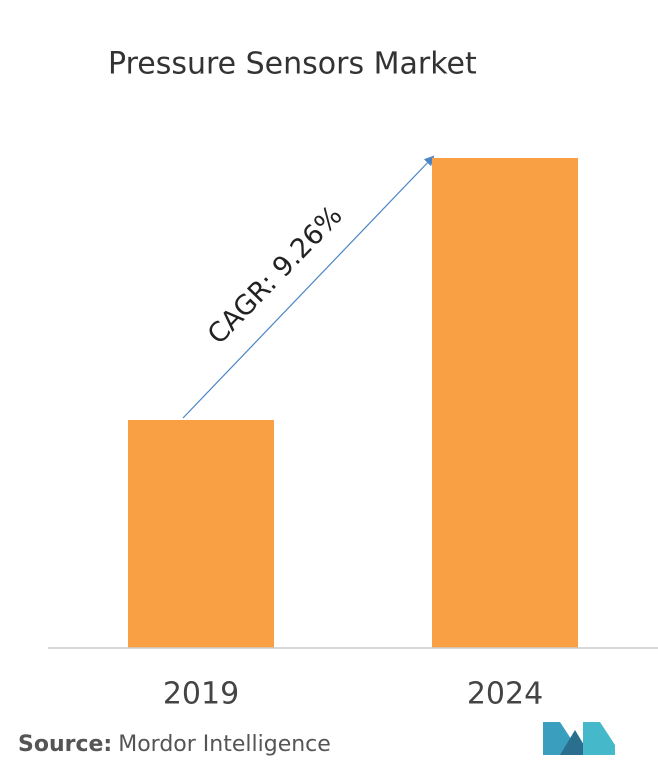  I want to click on source: Source: Mordor Intelligence, so click(174, 744).